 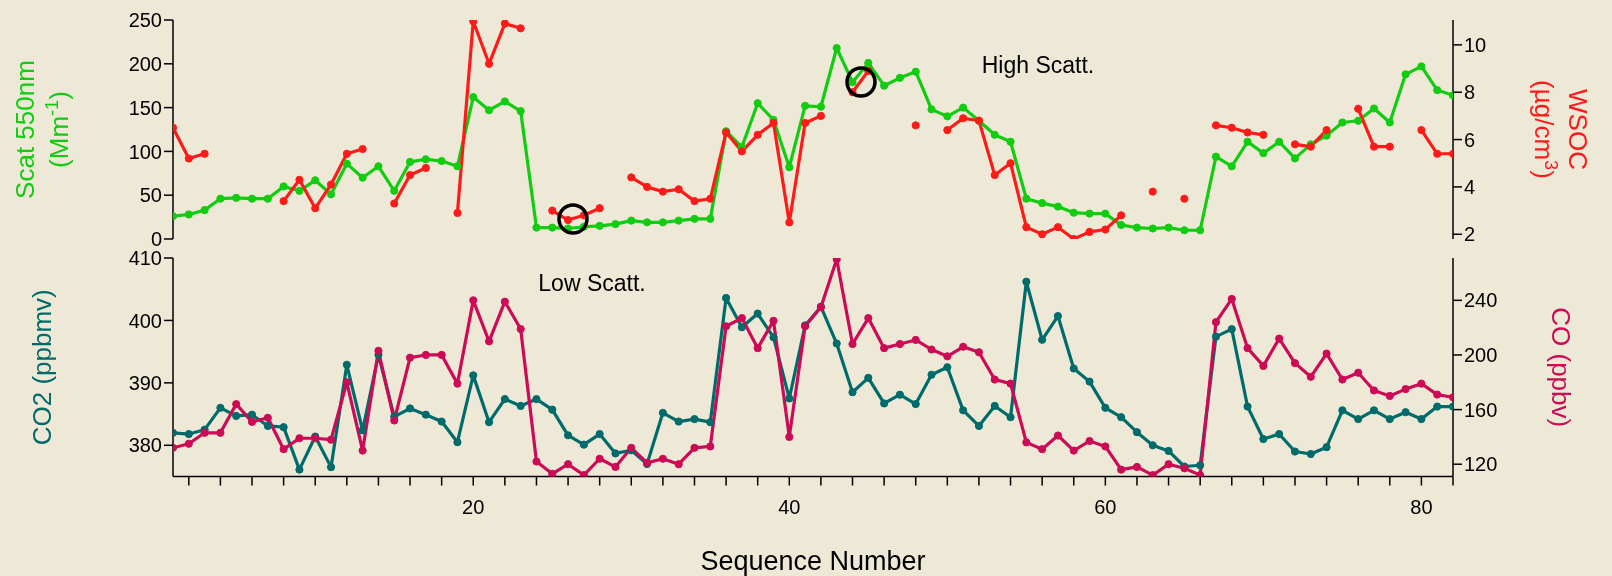 What do you see at coordinates (145, 445) in the screenshot?
I see `y-tick-label: 380` at bounding box center [145, 445].